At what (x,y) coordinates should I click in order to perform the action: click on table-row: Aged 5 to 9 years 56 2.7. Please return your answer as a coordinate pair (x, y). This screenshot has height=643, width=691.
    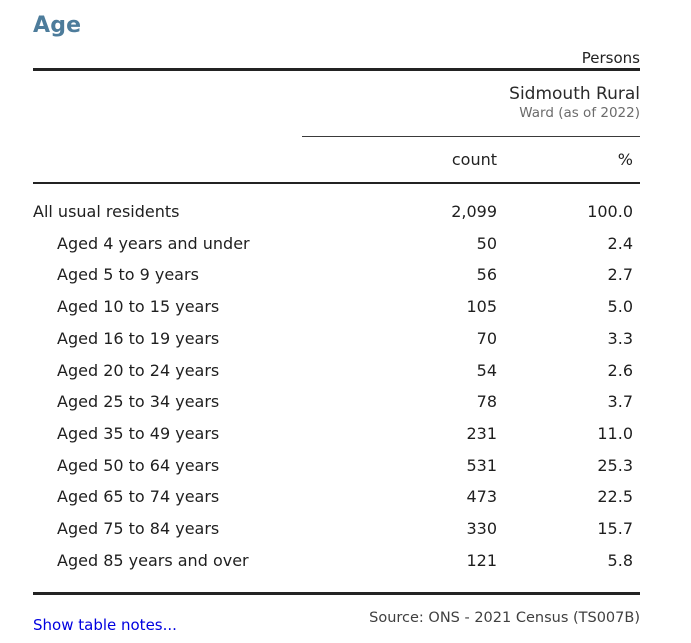
    Looking at the image, I should click on (336, 275).